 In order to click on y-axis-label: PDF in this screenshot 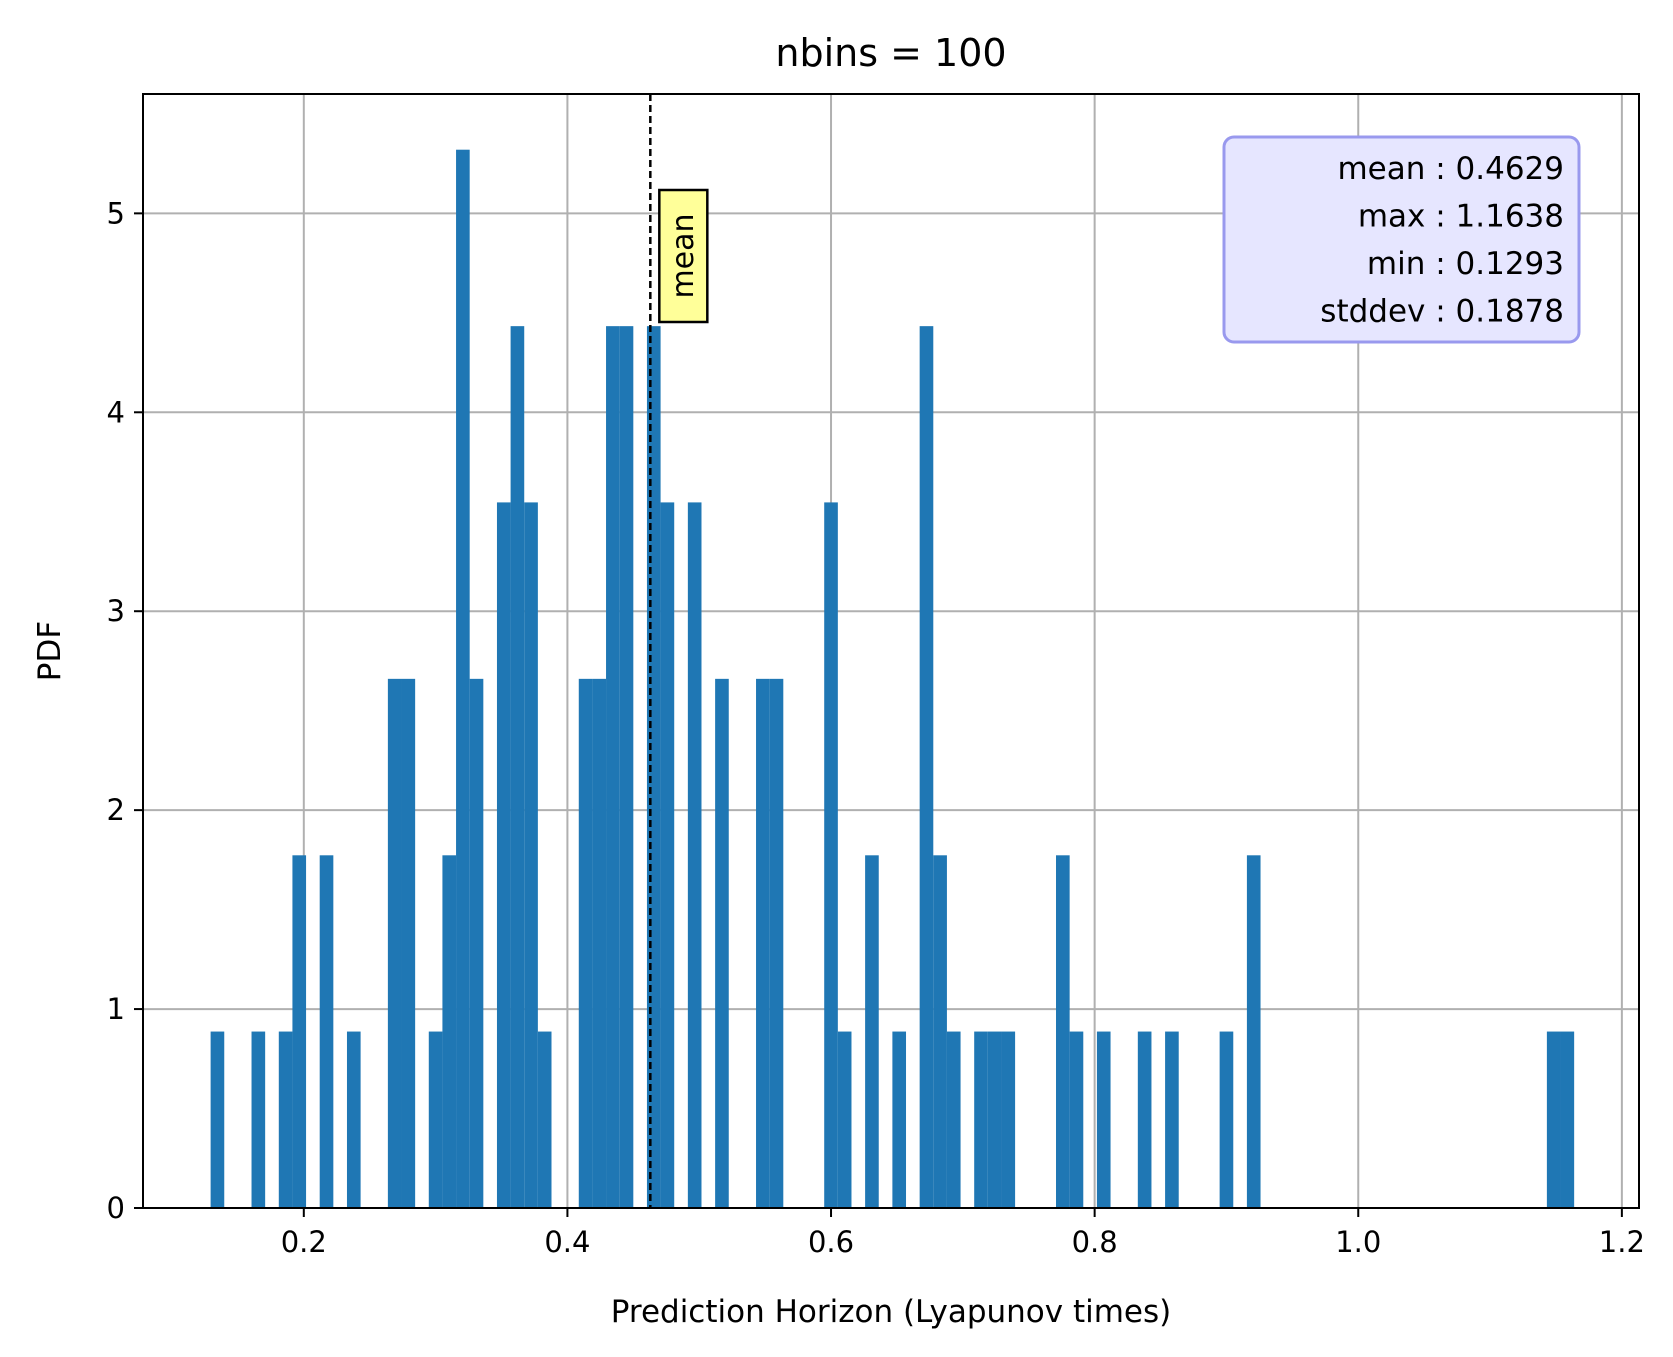, I will do `click(50, 651)`.